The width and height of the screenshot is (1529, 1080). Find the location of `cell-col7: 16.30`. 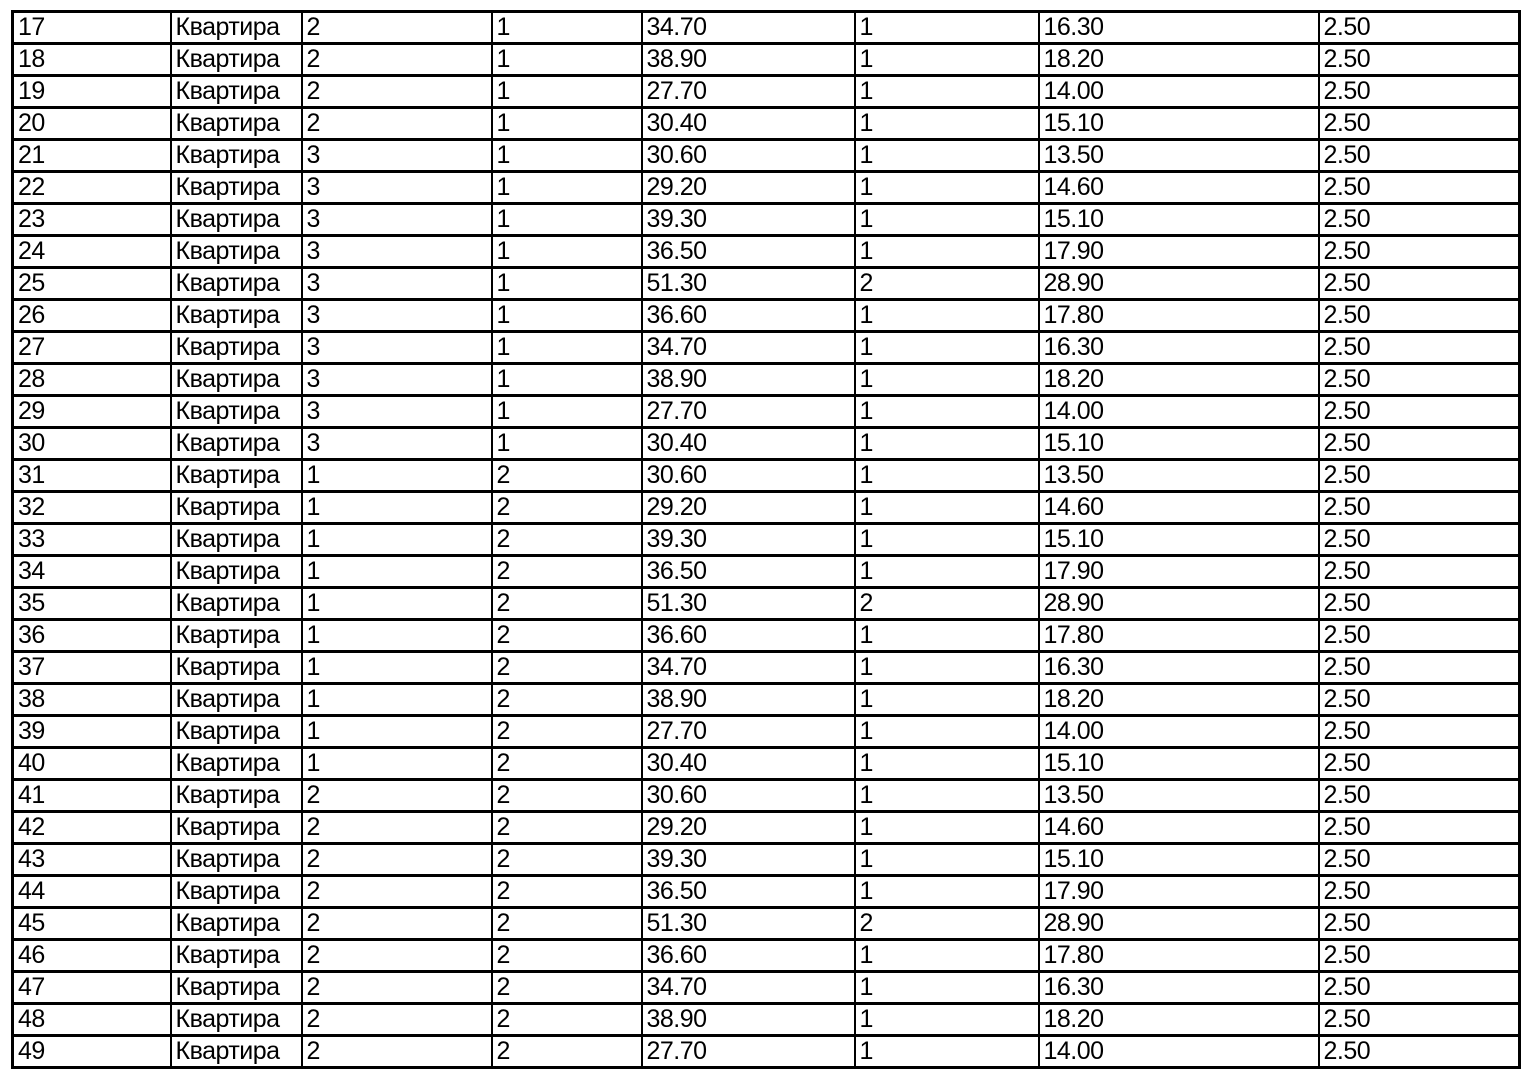

cell-col7: 16.30 is located at coordinates (1178, 347).